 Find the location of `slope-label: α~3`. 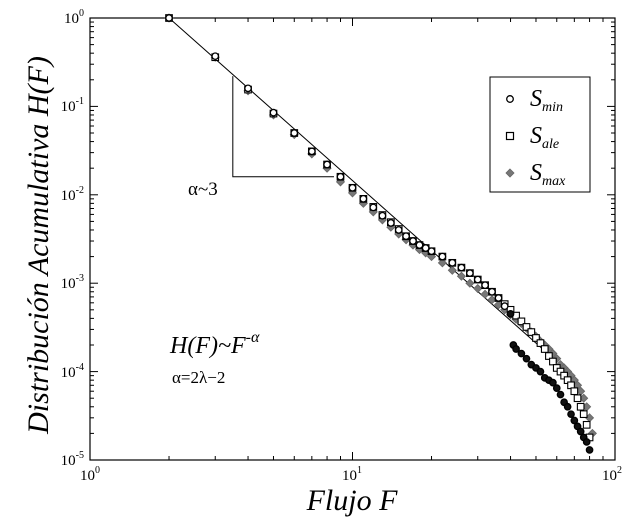

slope-label: α~3 is located at coordinates (203, 189).